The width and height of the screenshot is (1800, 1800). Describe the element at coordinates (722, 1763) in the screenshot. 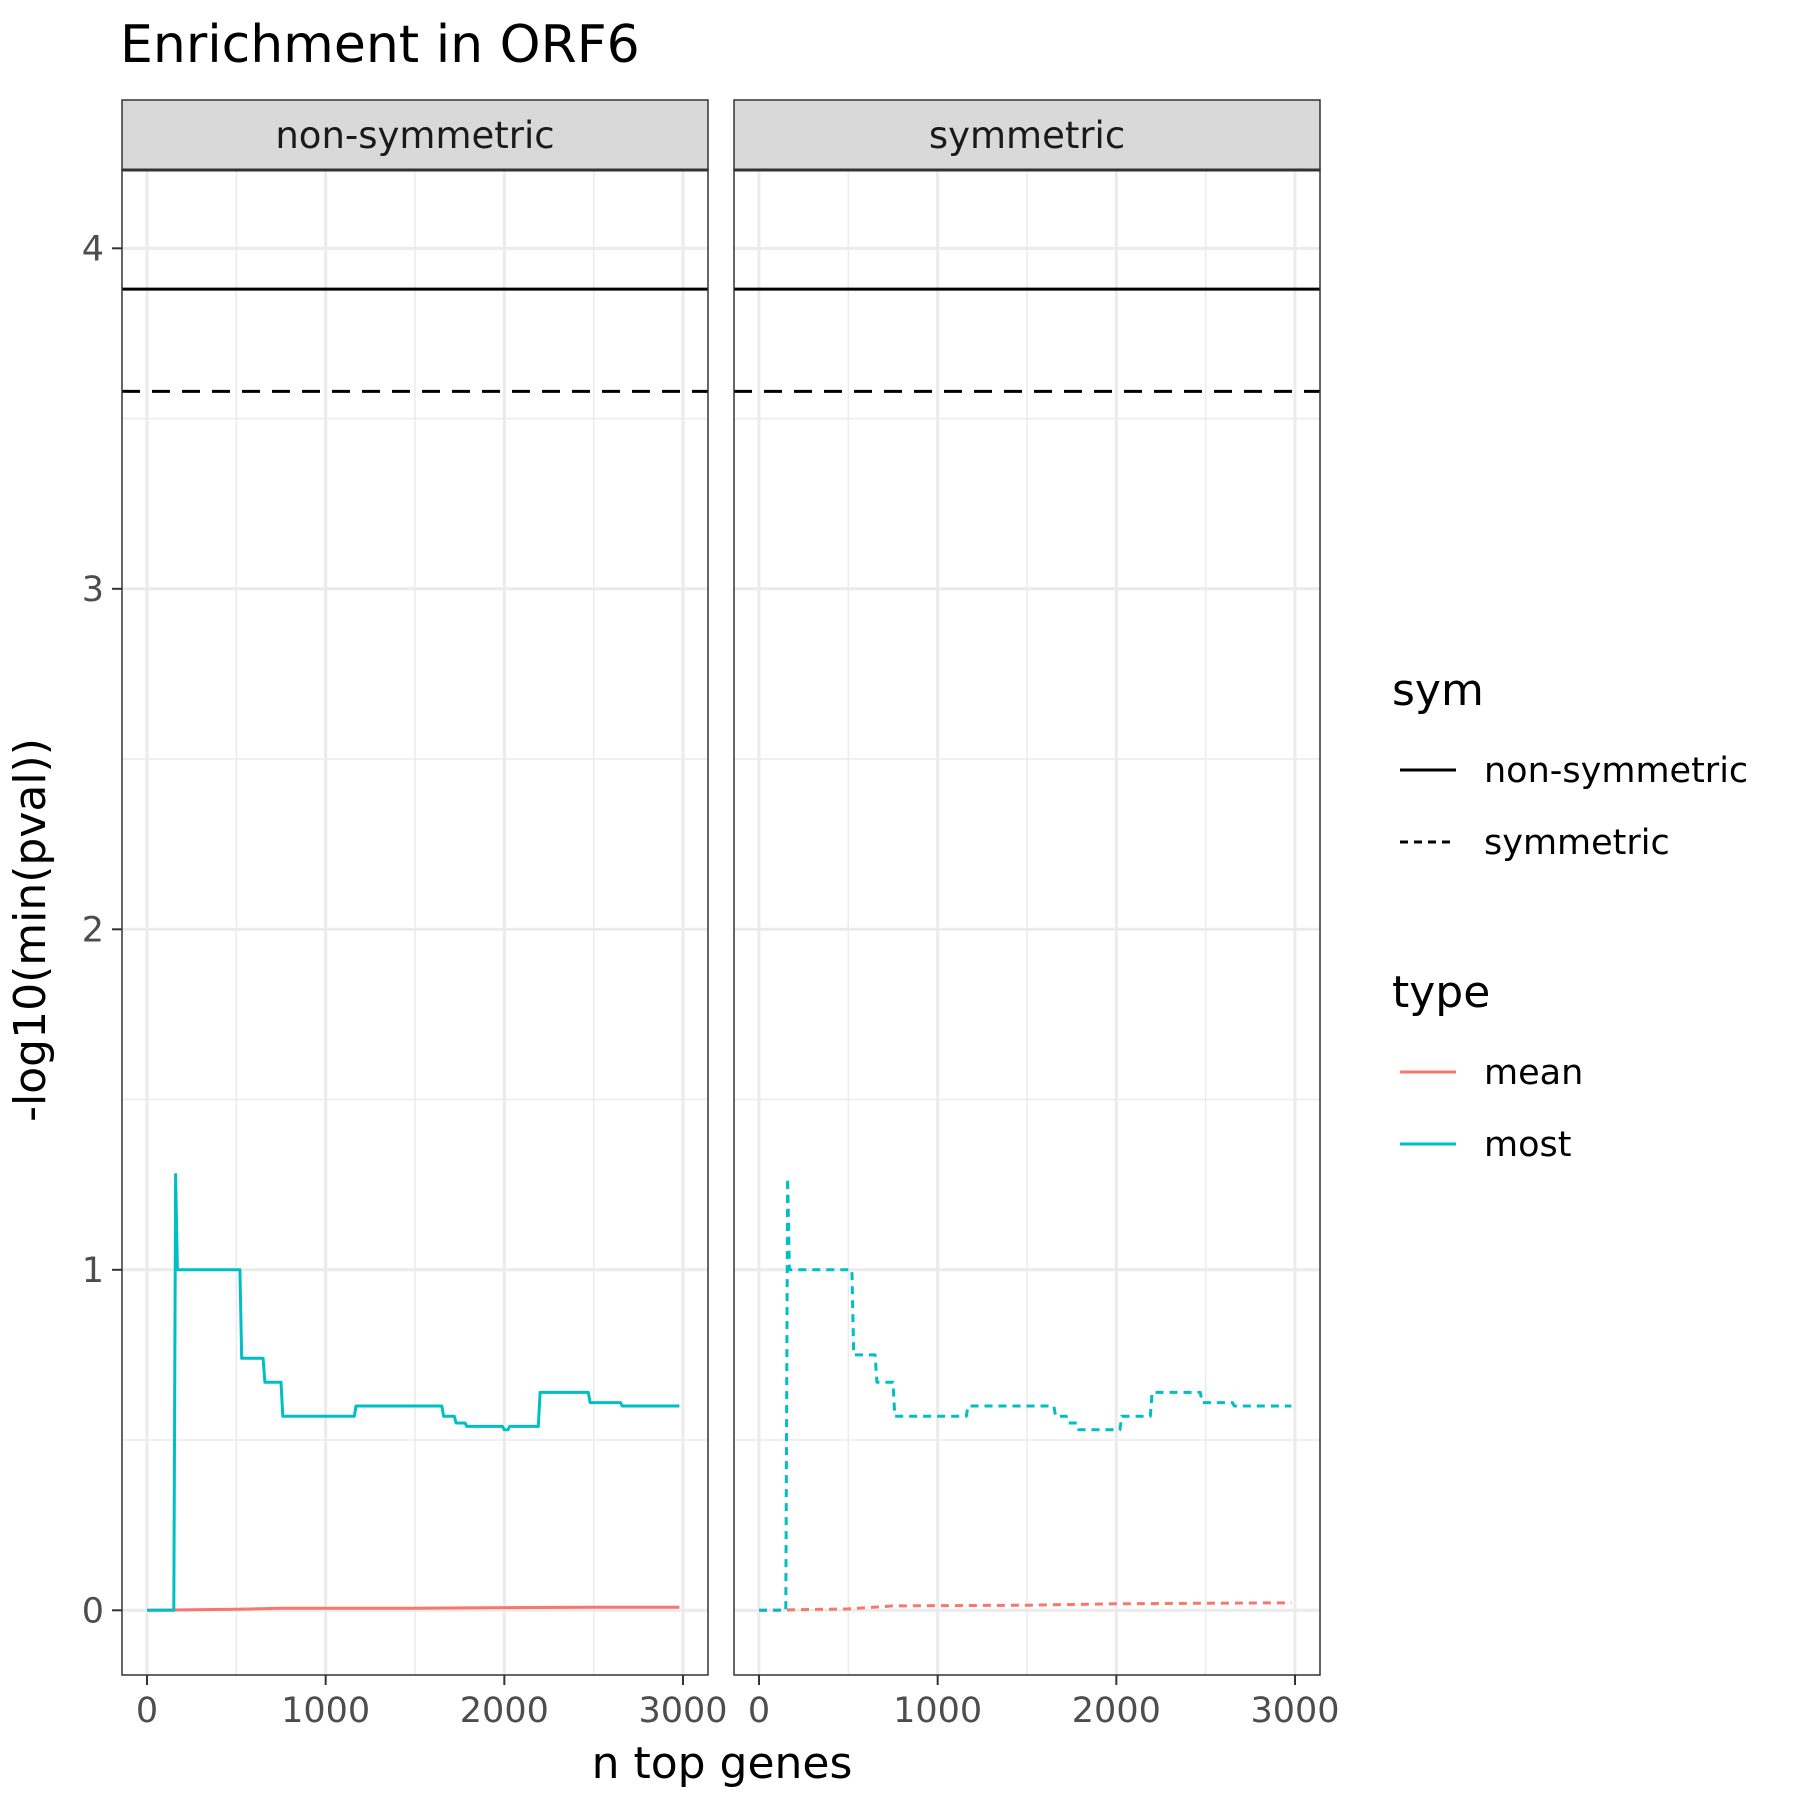

I see `x-axis-title: n top genes` at that location.